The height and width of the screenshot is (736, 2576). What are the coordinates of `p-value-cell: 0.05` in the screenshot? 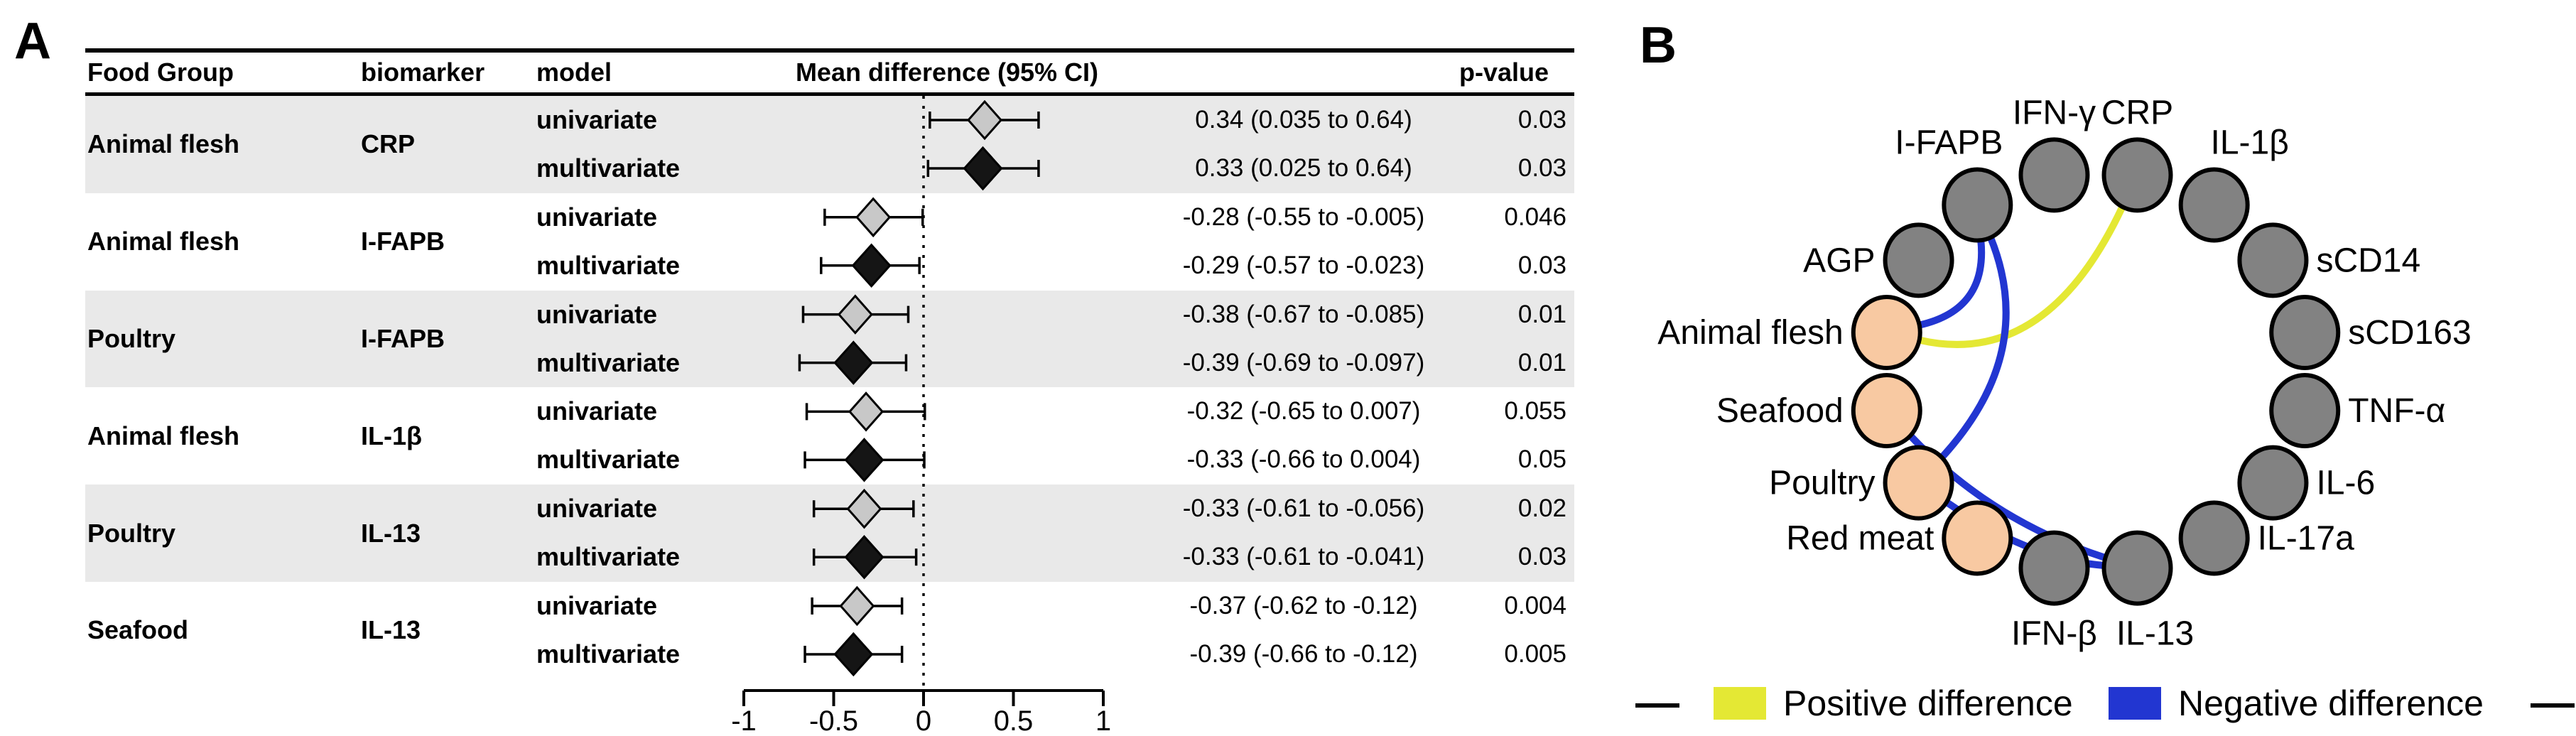 It's located at (1541, 459).